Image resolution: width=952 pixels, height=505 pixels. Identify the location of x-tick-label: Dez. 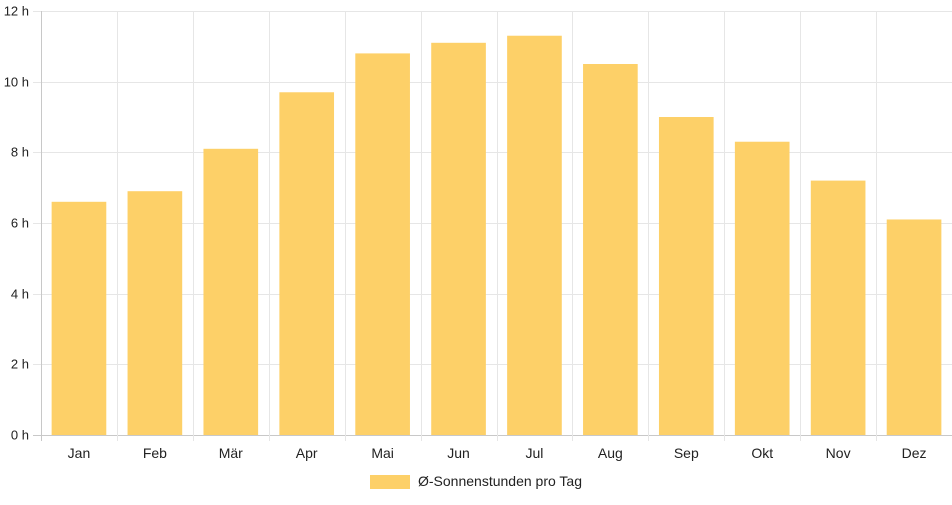
(914, 453).